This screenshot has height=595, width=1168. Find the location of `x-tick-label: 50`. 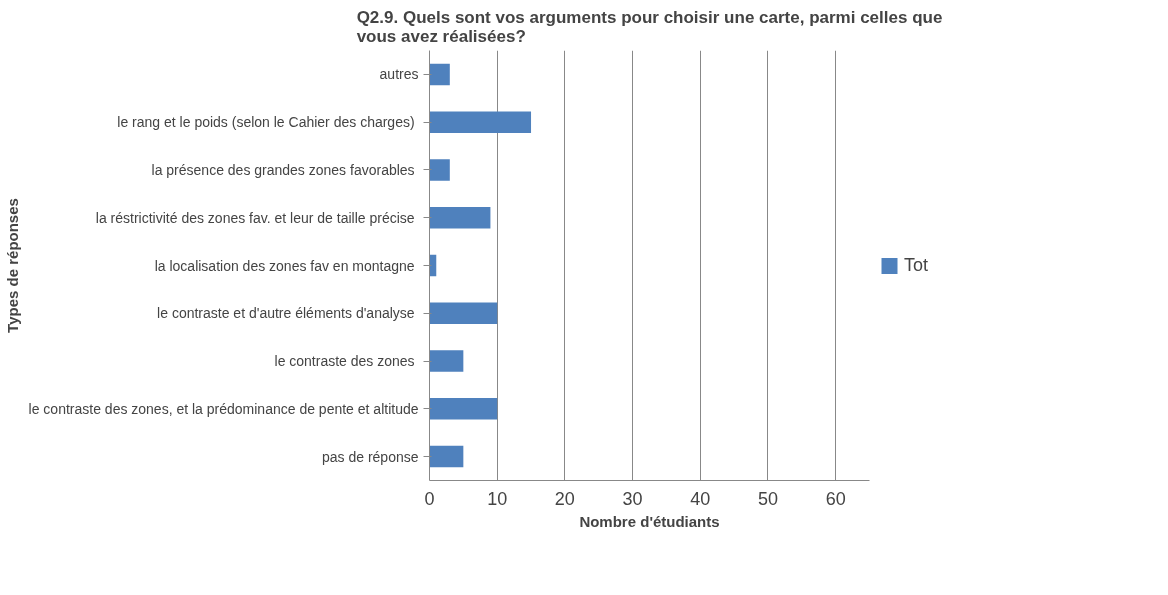

x-tick-label: 50 is located at coordinates (767, 498).